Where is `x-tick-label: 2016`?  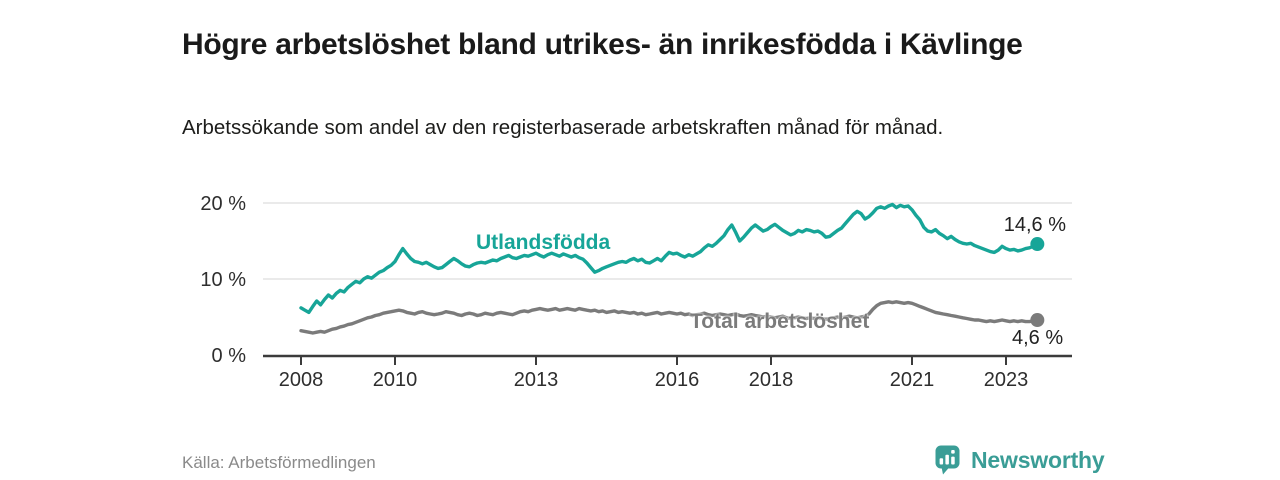
x-tick-label: 2016 is located at coordinates (677, 380).